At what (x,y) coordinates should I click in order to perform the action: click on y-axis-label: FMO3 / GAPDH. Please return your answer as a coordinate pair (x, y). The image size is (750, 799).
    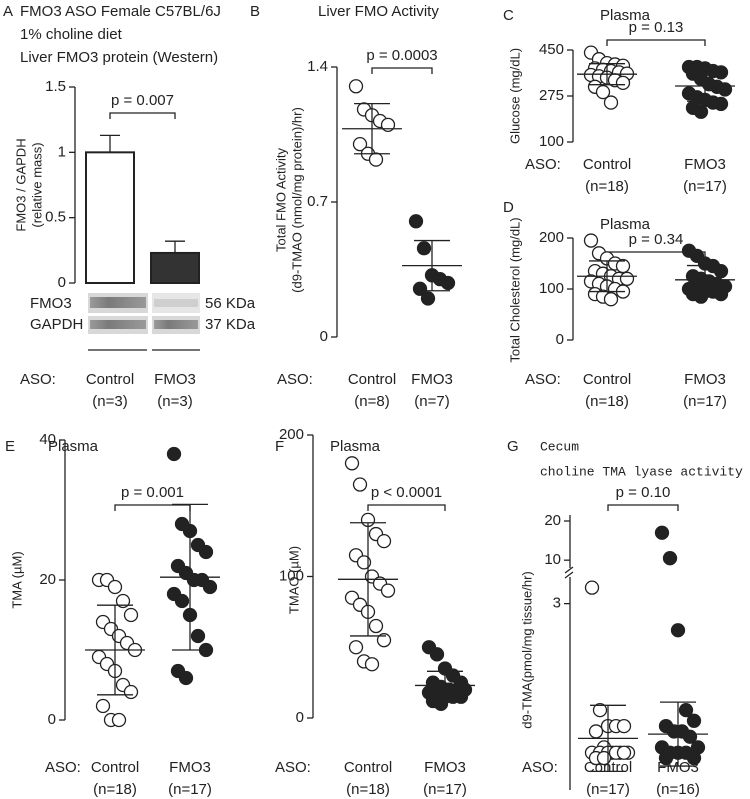
    Looking at the image, I should click on (20, 184).